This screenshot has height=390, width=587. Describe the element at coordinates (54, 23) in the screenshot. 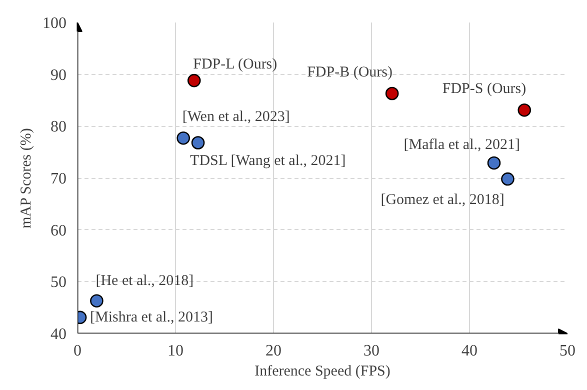

I see `y-tick-label: 100` at that location.